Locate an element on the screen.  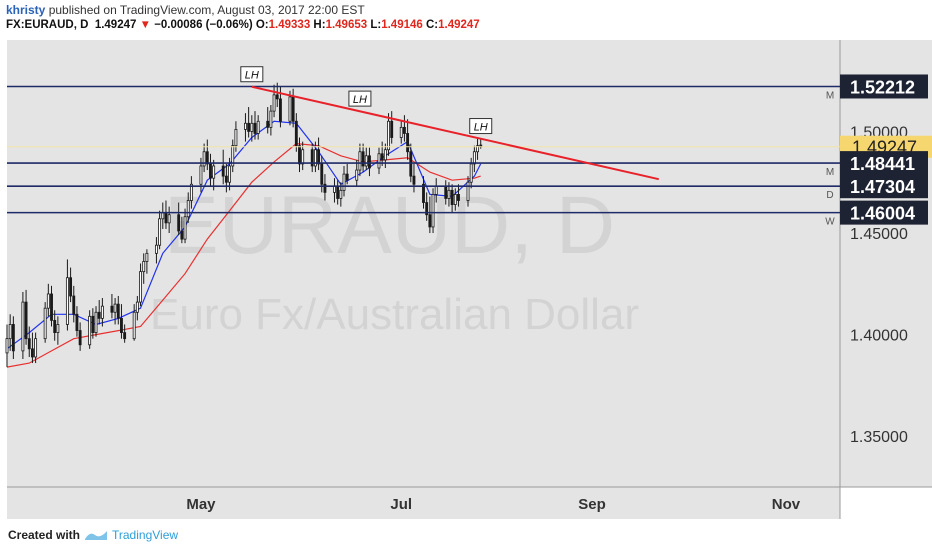
price-axis is located at coordinates (886, 263).